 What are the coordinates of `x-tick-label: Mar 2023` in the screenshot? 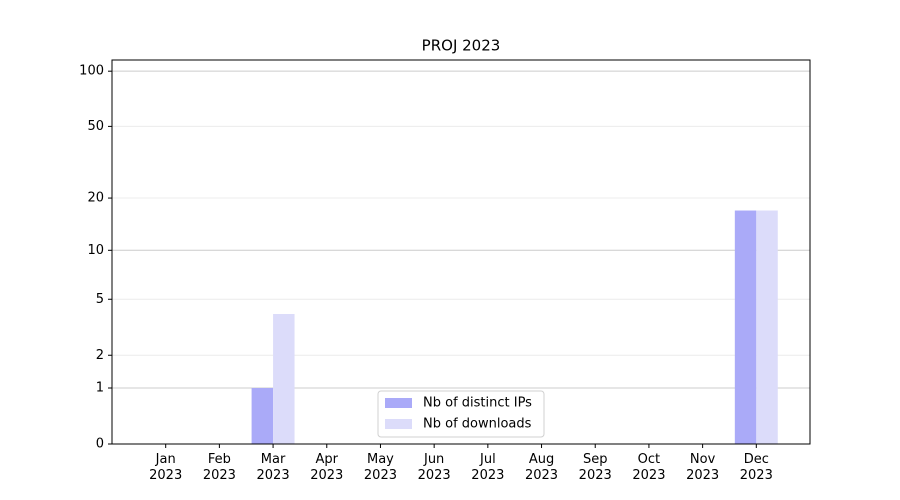 It's located at (273, 467).